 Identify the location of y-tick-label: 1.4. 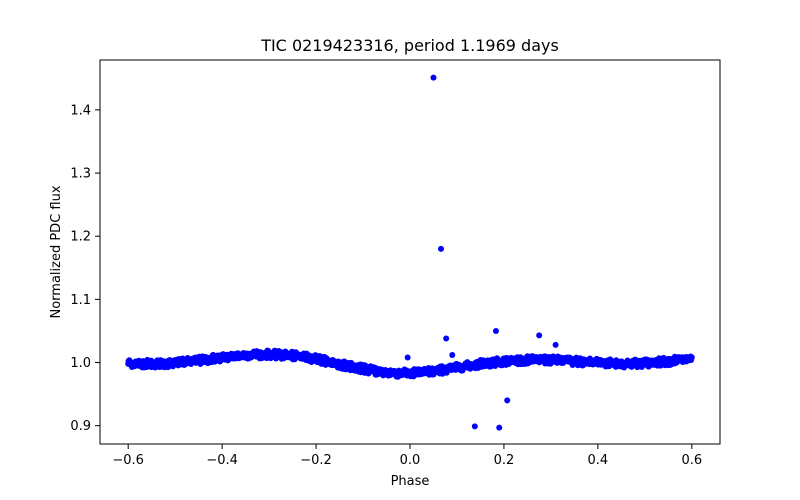
(80, 110).